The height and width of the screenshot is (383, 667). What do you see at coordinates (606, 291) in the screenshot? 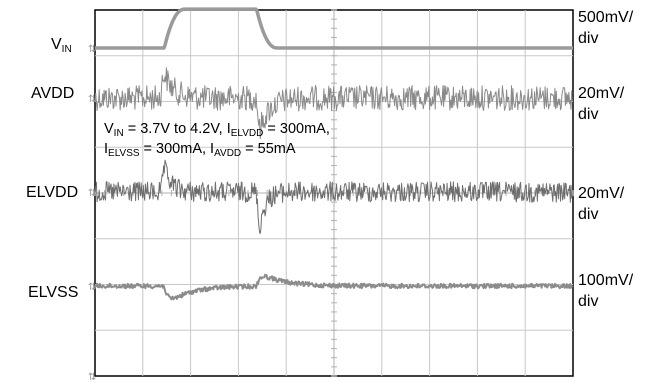
I see `scale-elvss: 100mV/div` at bounding box center [606, 291].